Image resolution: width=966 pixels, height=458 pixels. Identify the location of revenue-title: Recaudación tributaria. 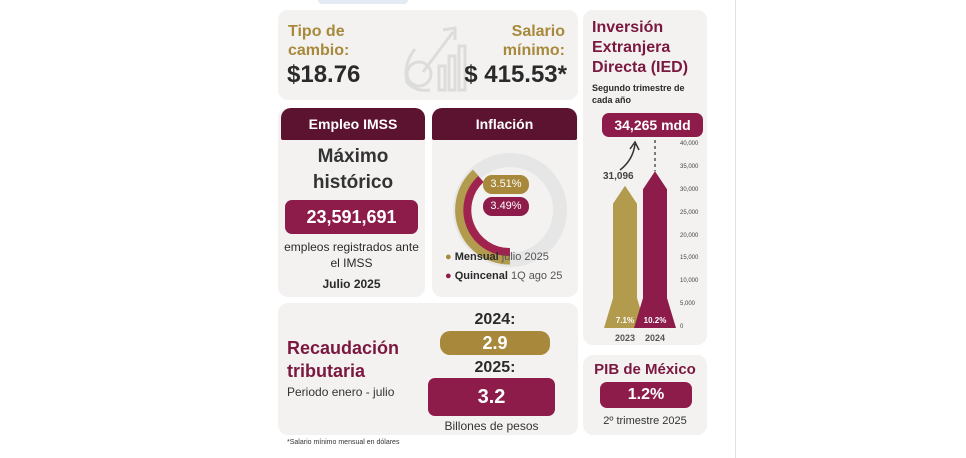
(343, 359).